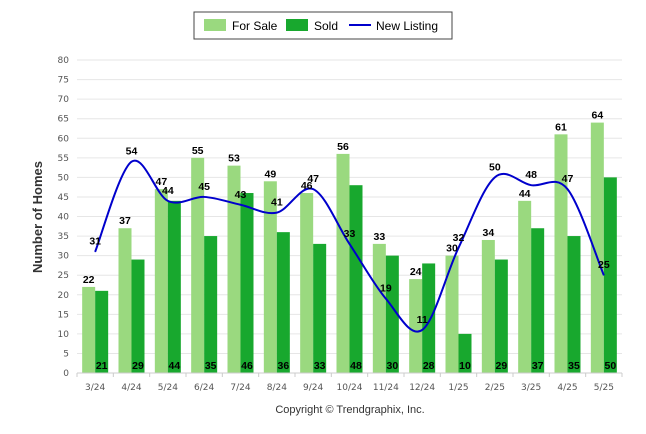 The image size is (646, 434). I want to click on data-label-sold: 28, so click(429, 366).